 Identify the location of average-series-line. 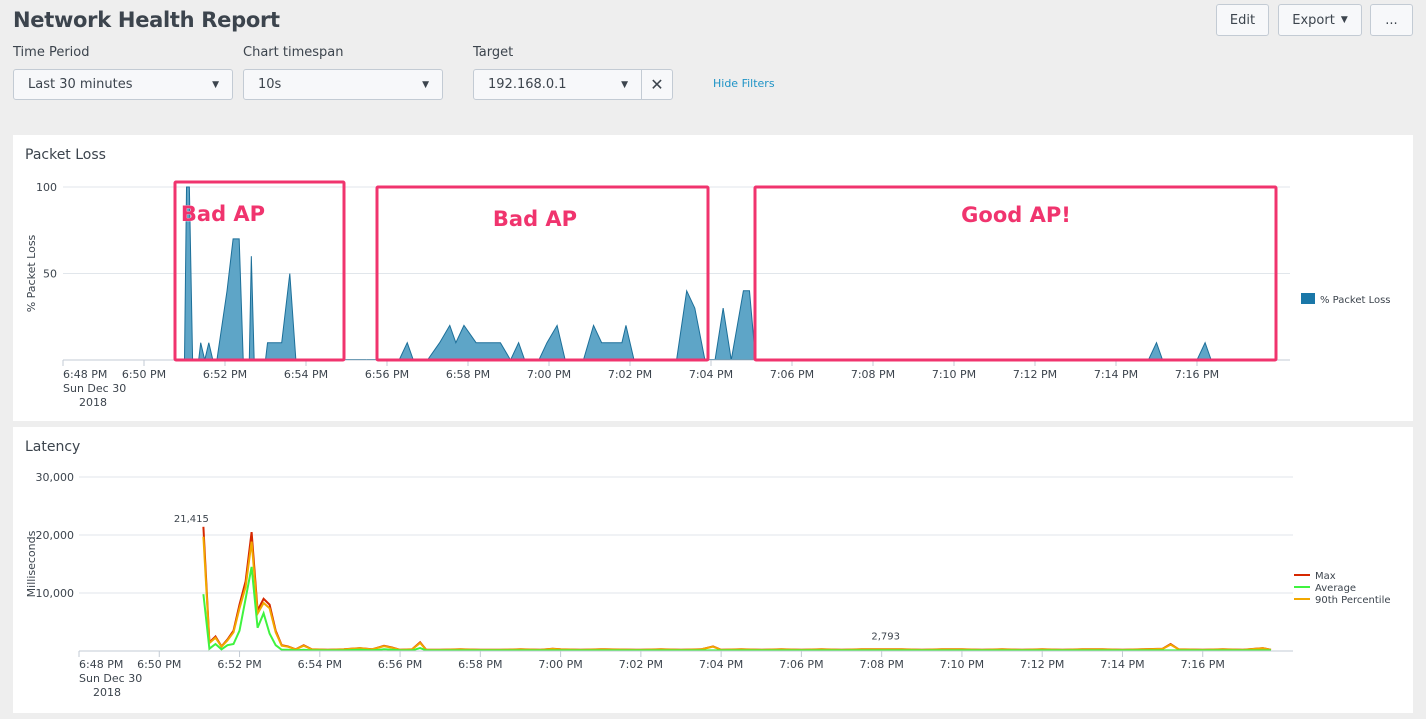
(736, 609).